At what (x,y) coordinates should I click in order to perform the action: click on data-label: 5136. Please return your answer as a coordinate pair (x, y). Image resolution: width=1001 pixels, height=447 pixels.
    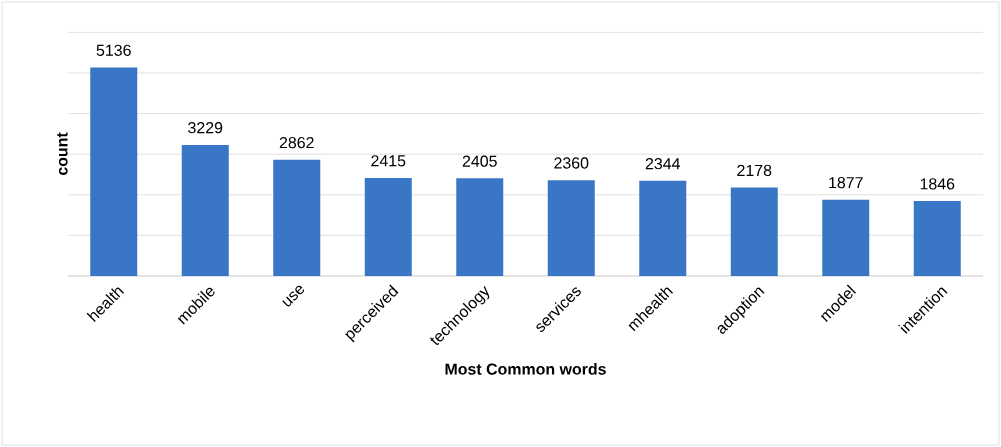
    Looking at the image, I should click on (113, 50).